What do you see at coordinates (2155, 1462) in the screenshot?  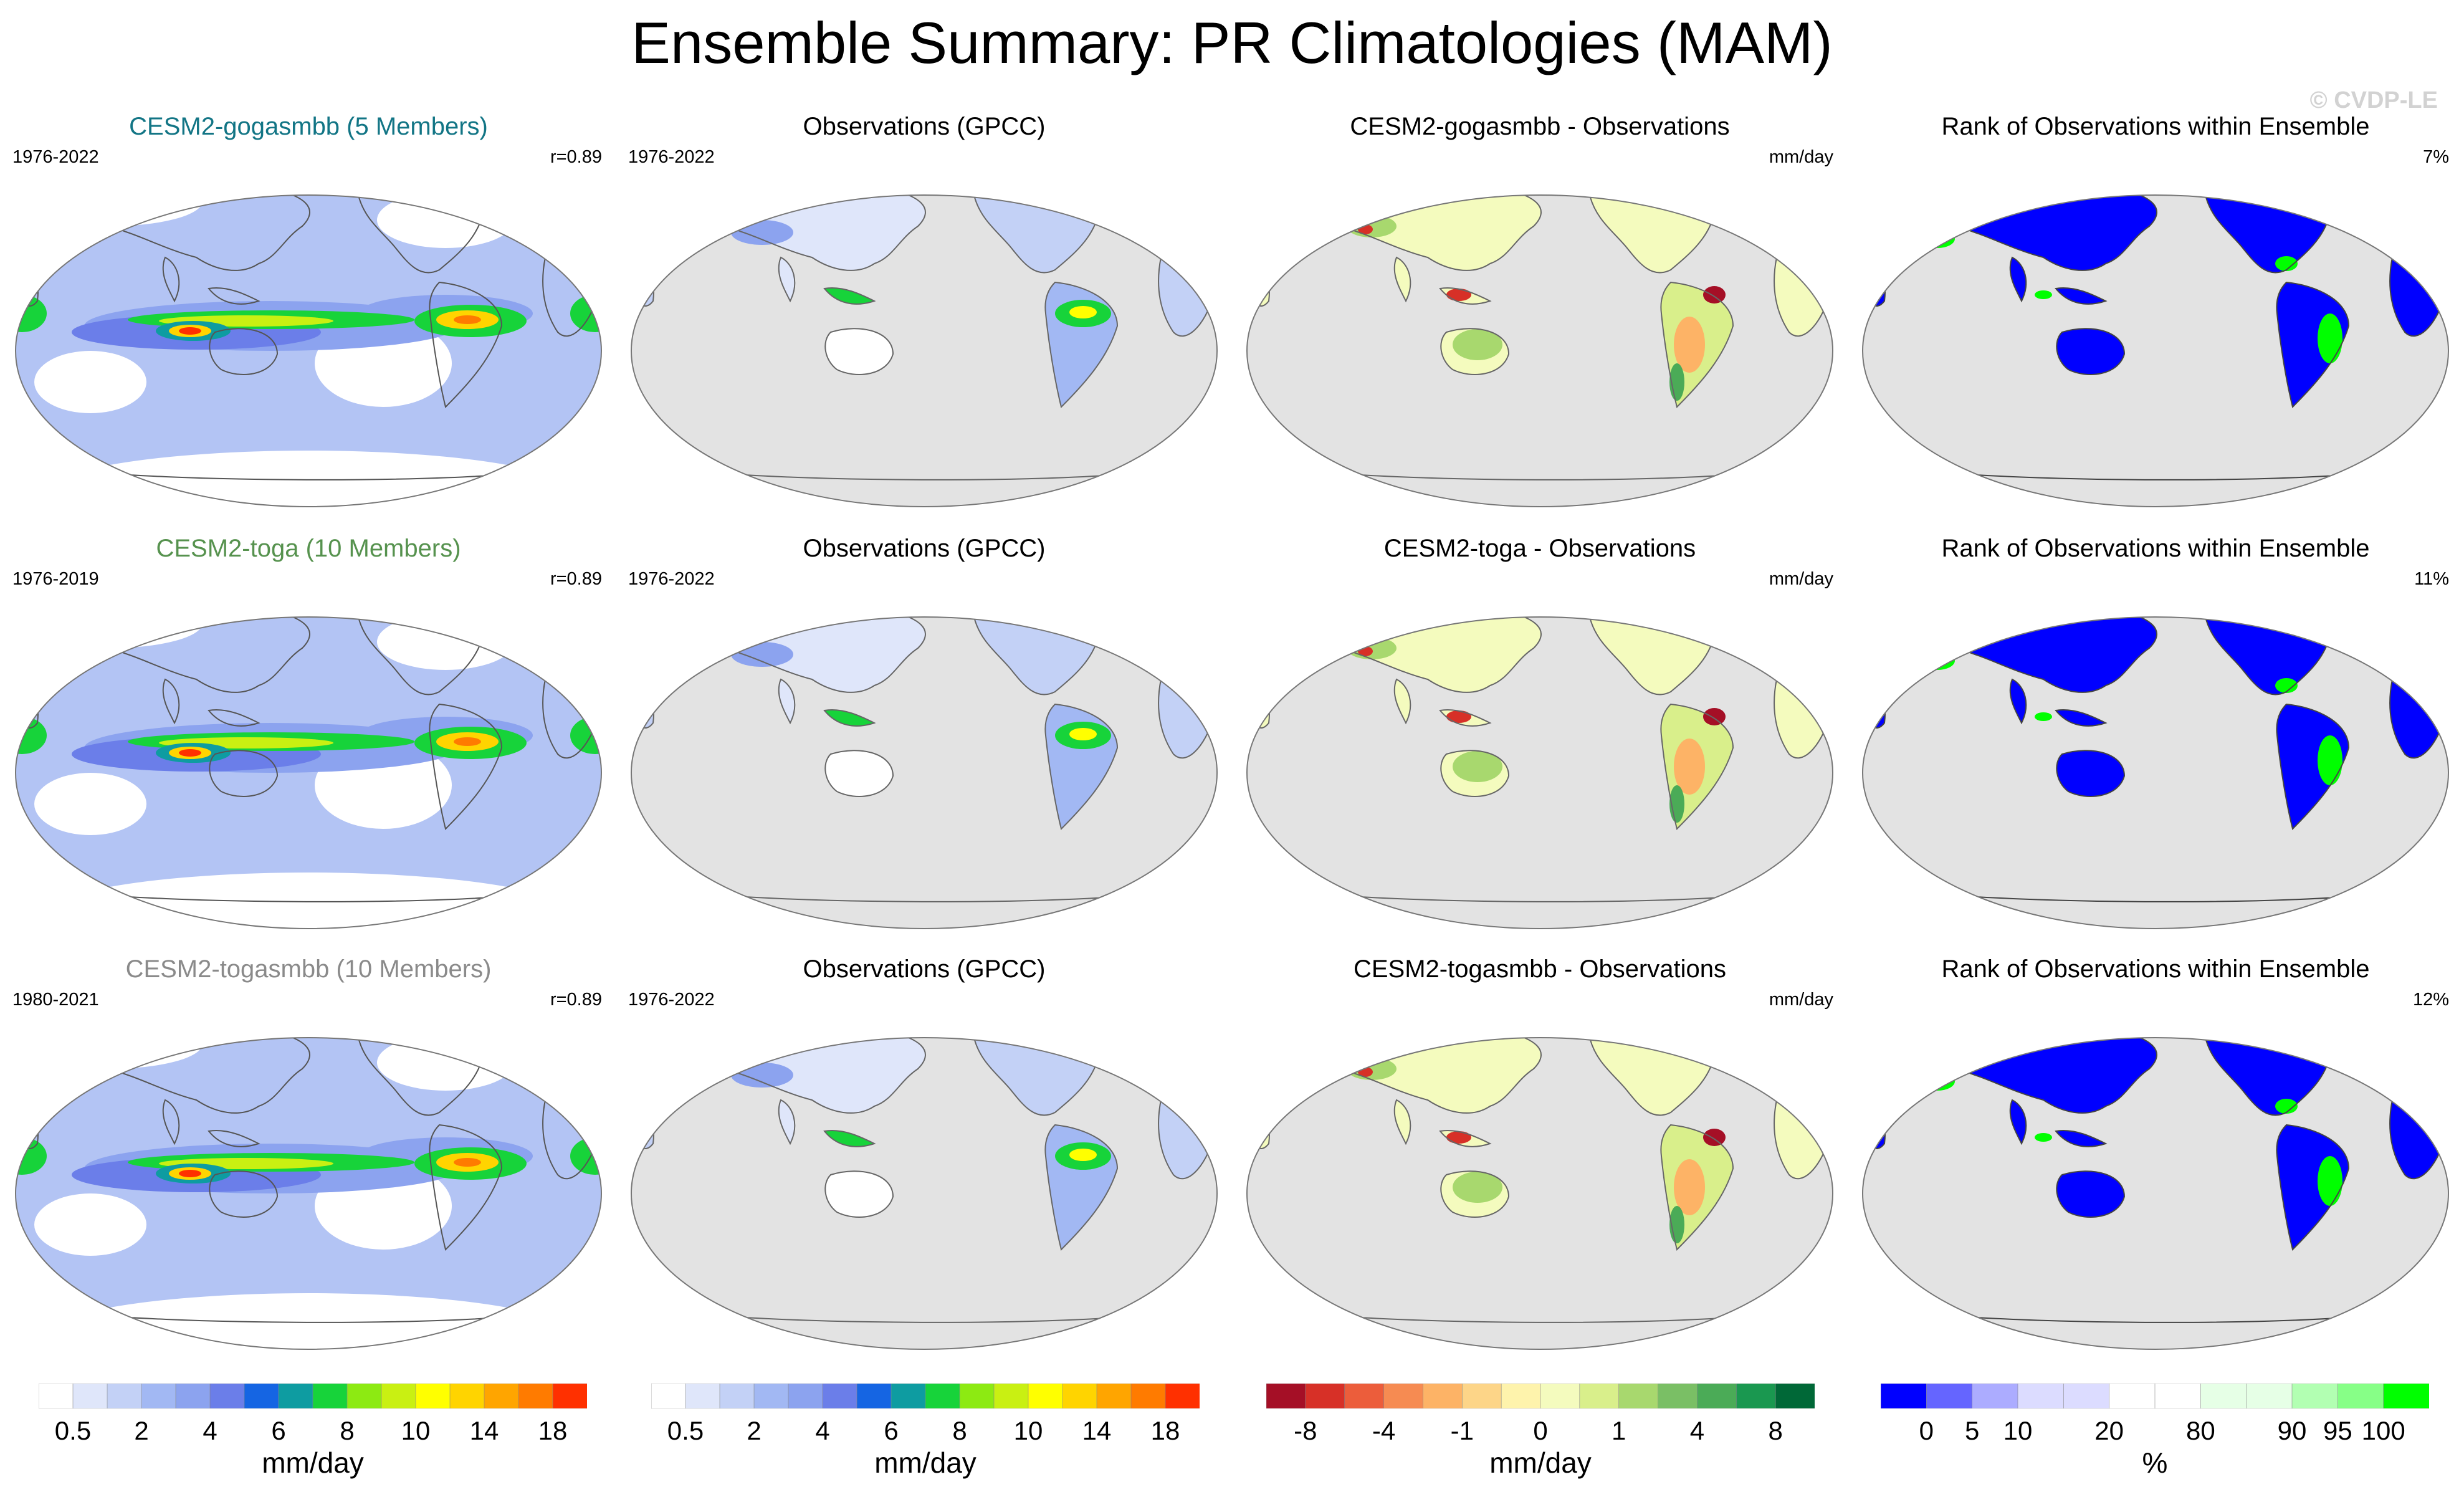 I see `colorbar-units: %` at bounding box center [2155, 1462].